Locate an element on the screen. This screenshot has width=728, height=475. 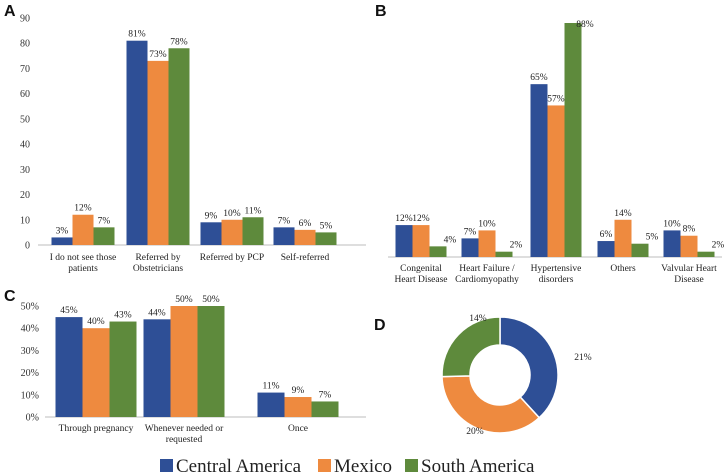
panel-d-slice-label: 14% is located at coordinates (478, 319).